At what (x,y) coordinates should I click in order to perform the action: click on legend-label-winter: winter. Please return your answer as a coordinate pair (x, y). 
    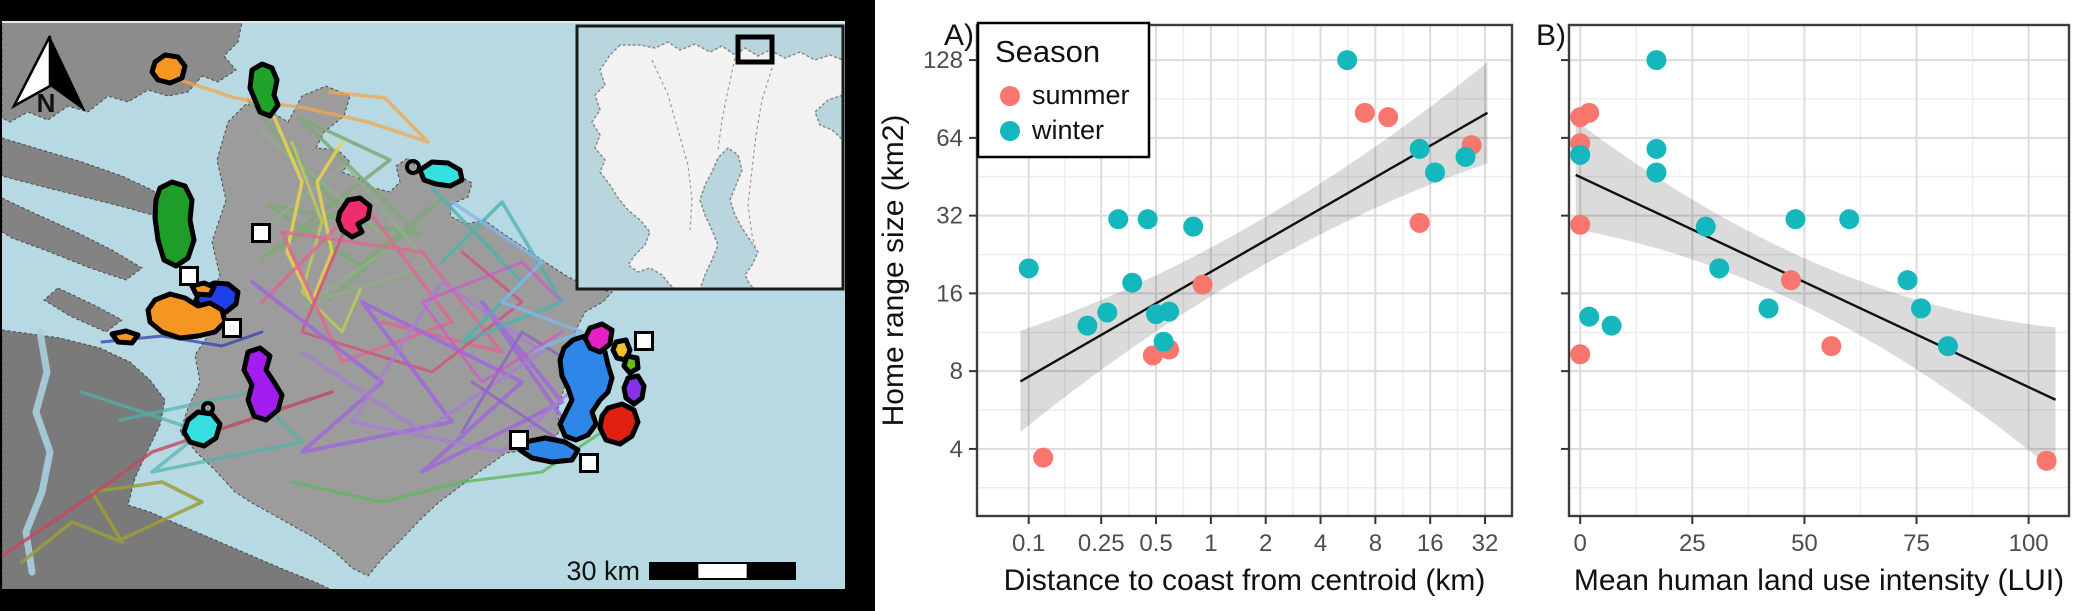
    Looking at the image, I should click on (1067, 130).